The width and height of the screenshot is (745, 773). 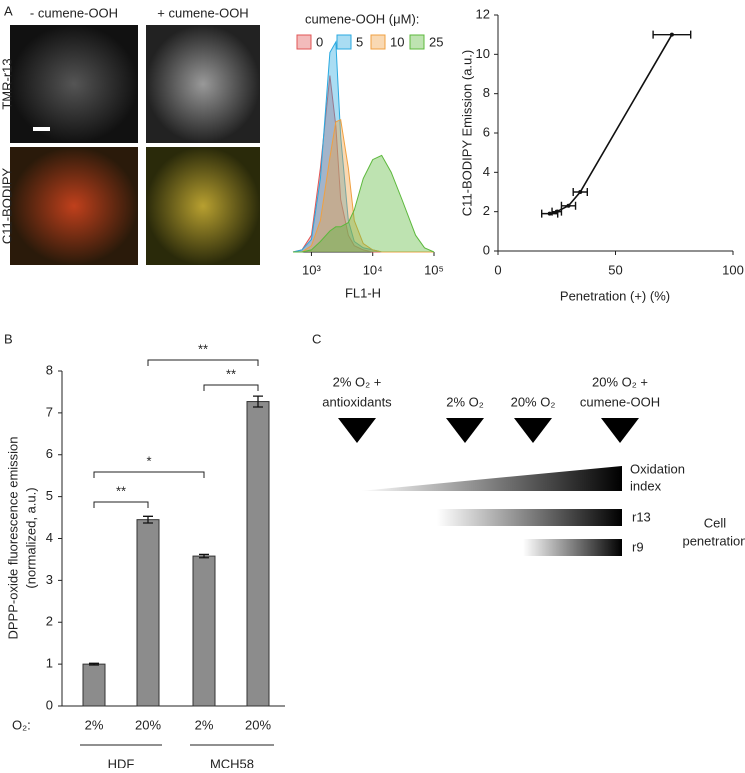 What do you see at coordinates (41, 129) in the screenshot?
I see `scale-bar` at bounding box center [41, 129].